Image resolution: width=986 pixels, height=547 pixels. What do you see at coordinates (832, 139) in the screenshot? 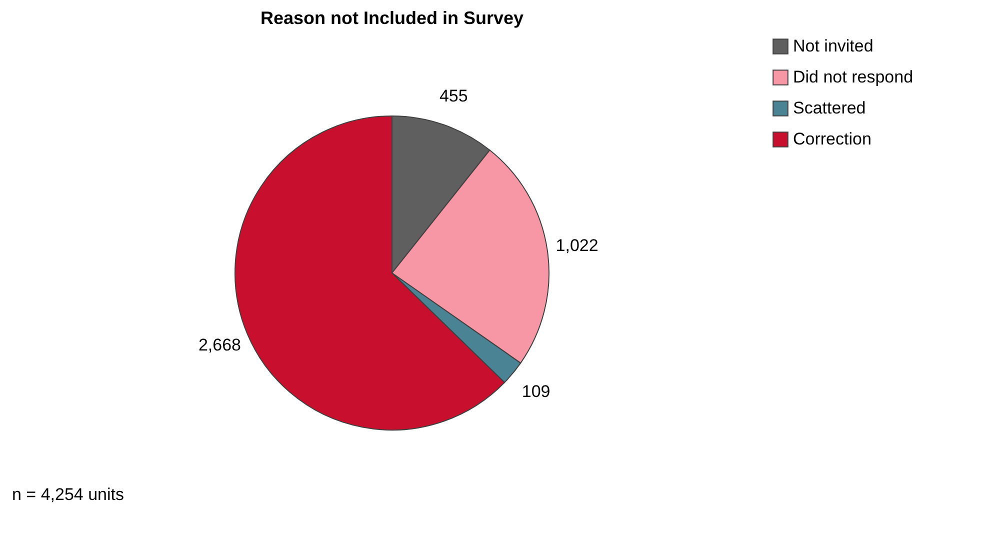
I see `legend-label: Correction` at bounding box center [832, 139].